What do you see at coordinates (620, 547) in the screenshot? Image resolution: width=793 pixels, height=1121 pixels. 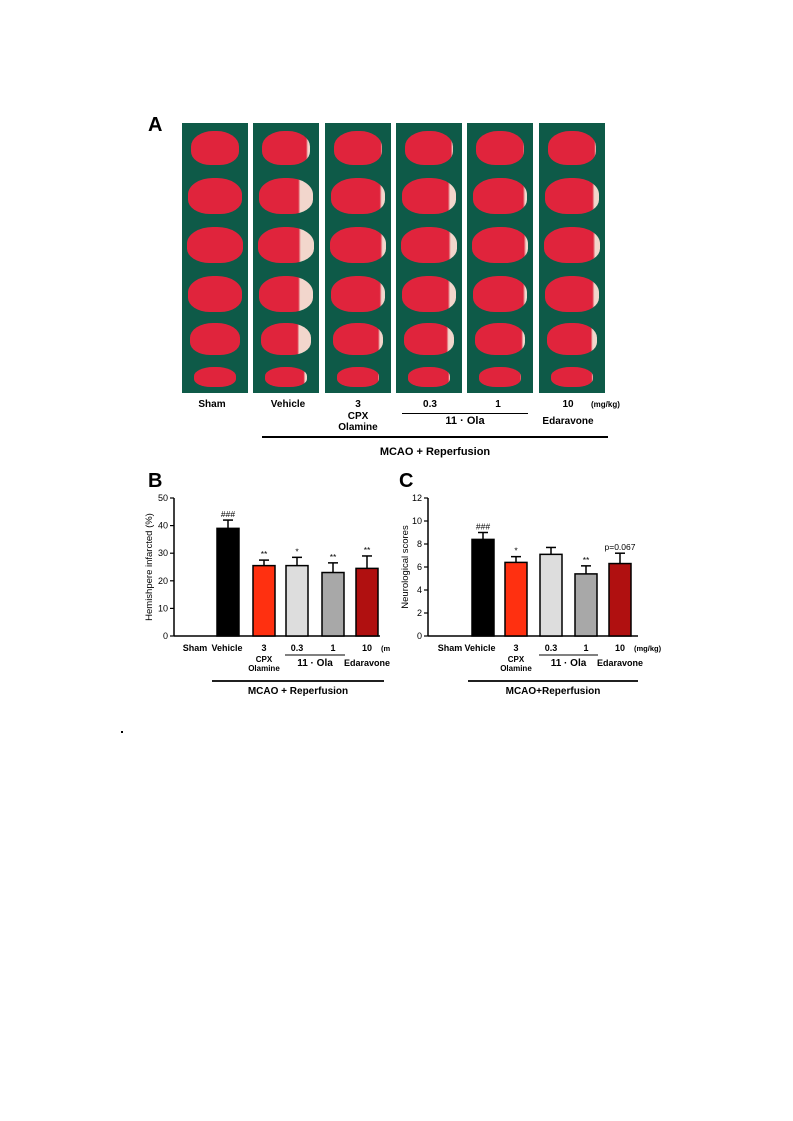 I see `significance-marker: p=0.067` at bounding box center [620, 547].